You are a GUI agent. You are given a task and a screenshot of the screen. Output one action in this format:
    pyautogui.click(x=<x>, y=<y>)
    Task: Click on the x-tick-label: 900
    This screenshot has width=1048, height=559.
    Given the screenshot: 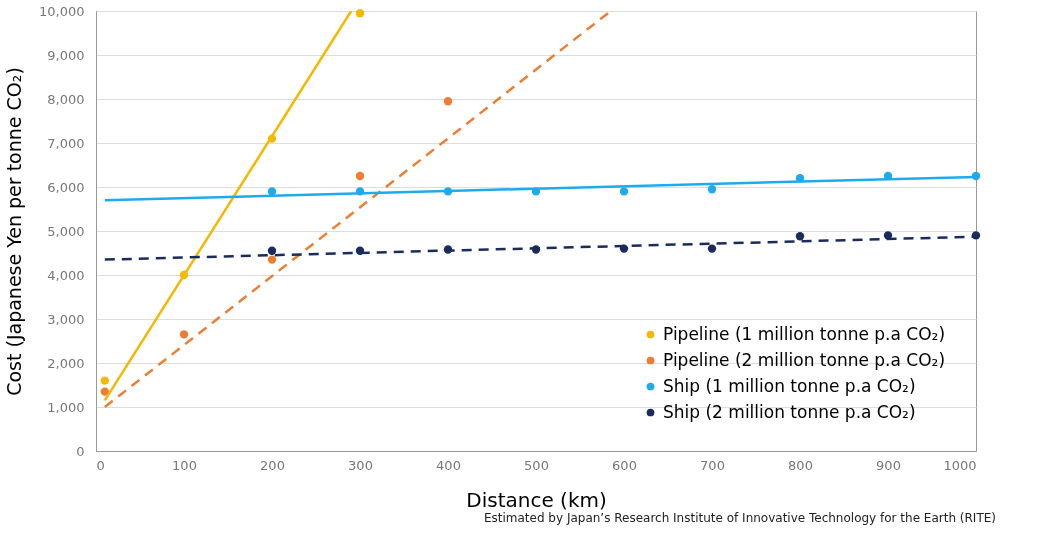 What is the action you would take?
    pyautogui.click(x=888, y=465)
    